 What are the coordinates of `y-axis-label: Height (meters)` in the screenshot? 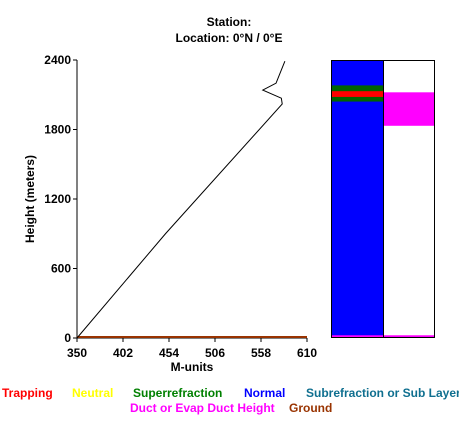 It's located at (30, 199).